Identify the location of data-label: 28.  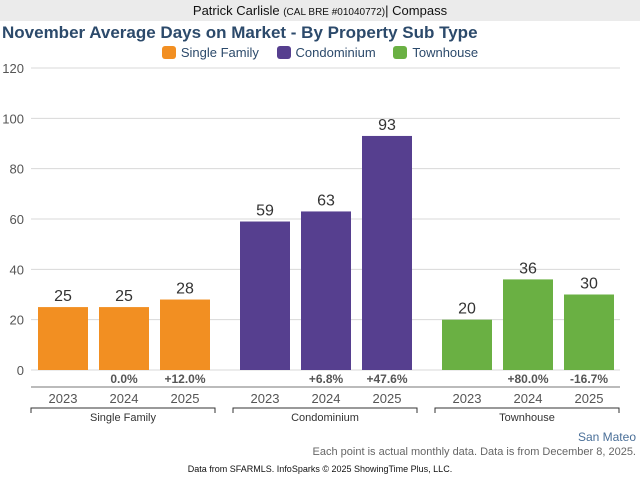
(185, 289).